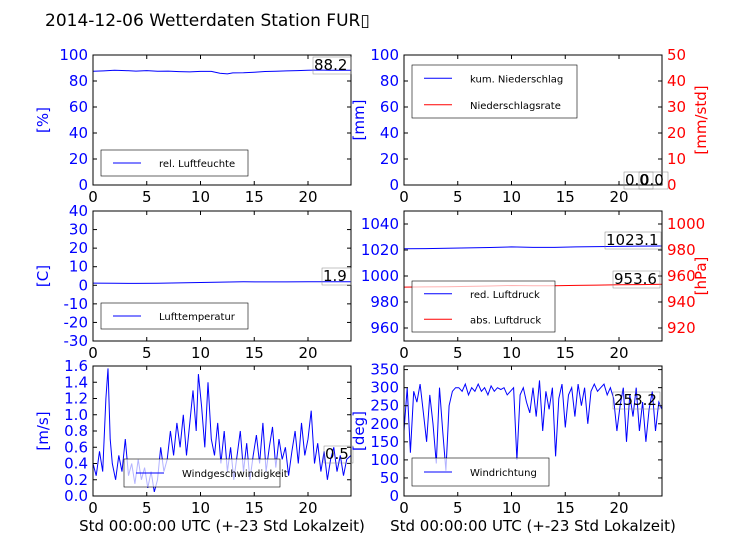 The image size is (736, 552). What do you see at coordinates (380, 224) in the screenshot?
I see `y-tick-label-pressure: 1040` at bounding box center [380, 224].